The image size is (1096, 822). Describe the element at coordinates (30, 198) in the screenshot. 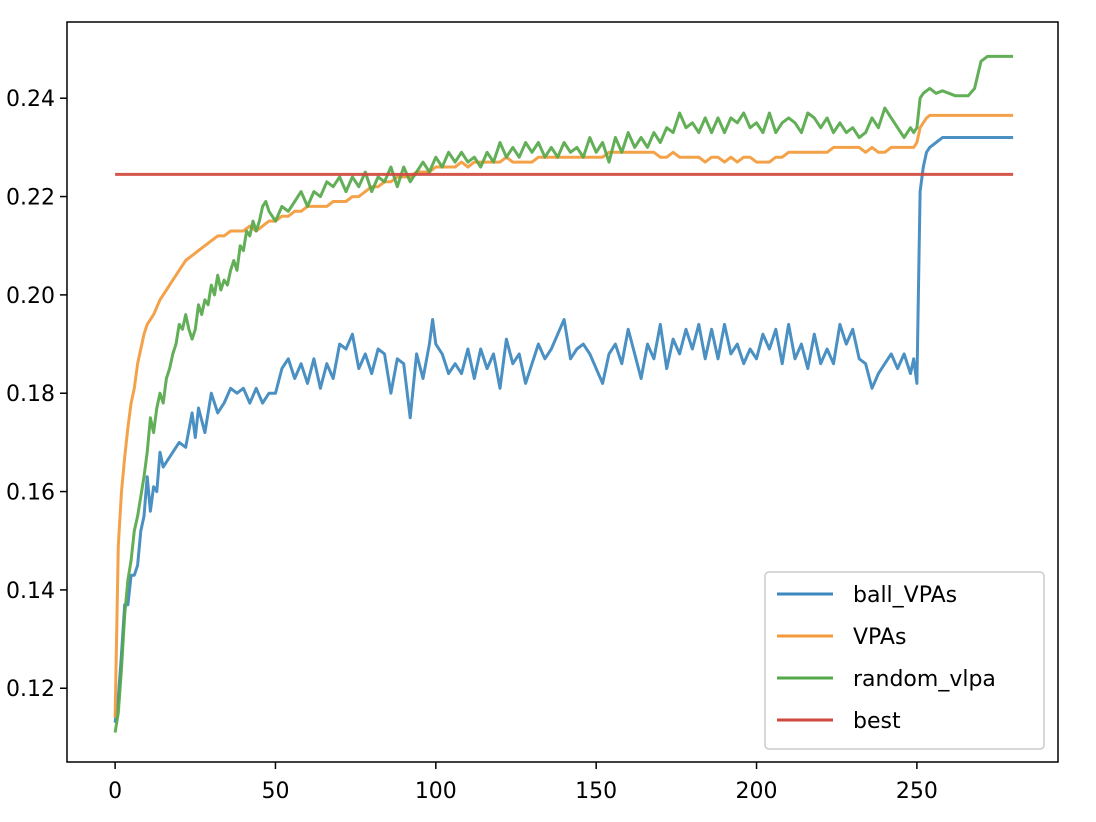

I see `y-tick-label: 0.22` at that location.